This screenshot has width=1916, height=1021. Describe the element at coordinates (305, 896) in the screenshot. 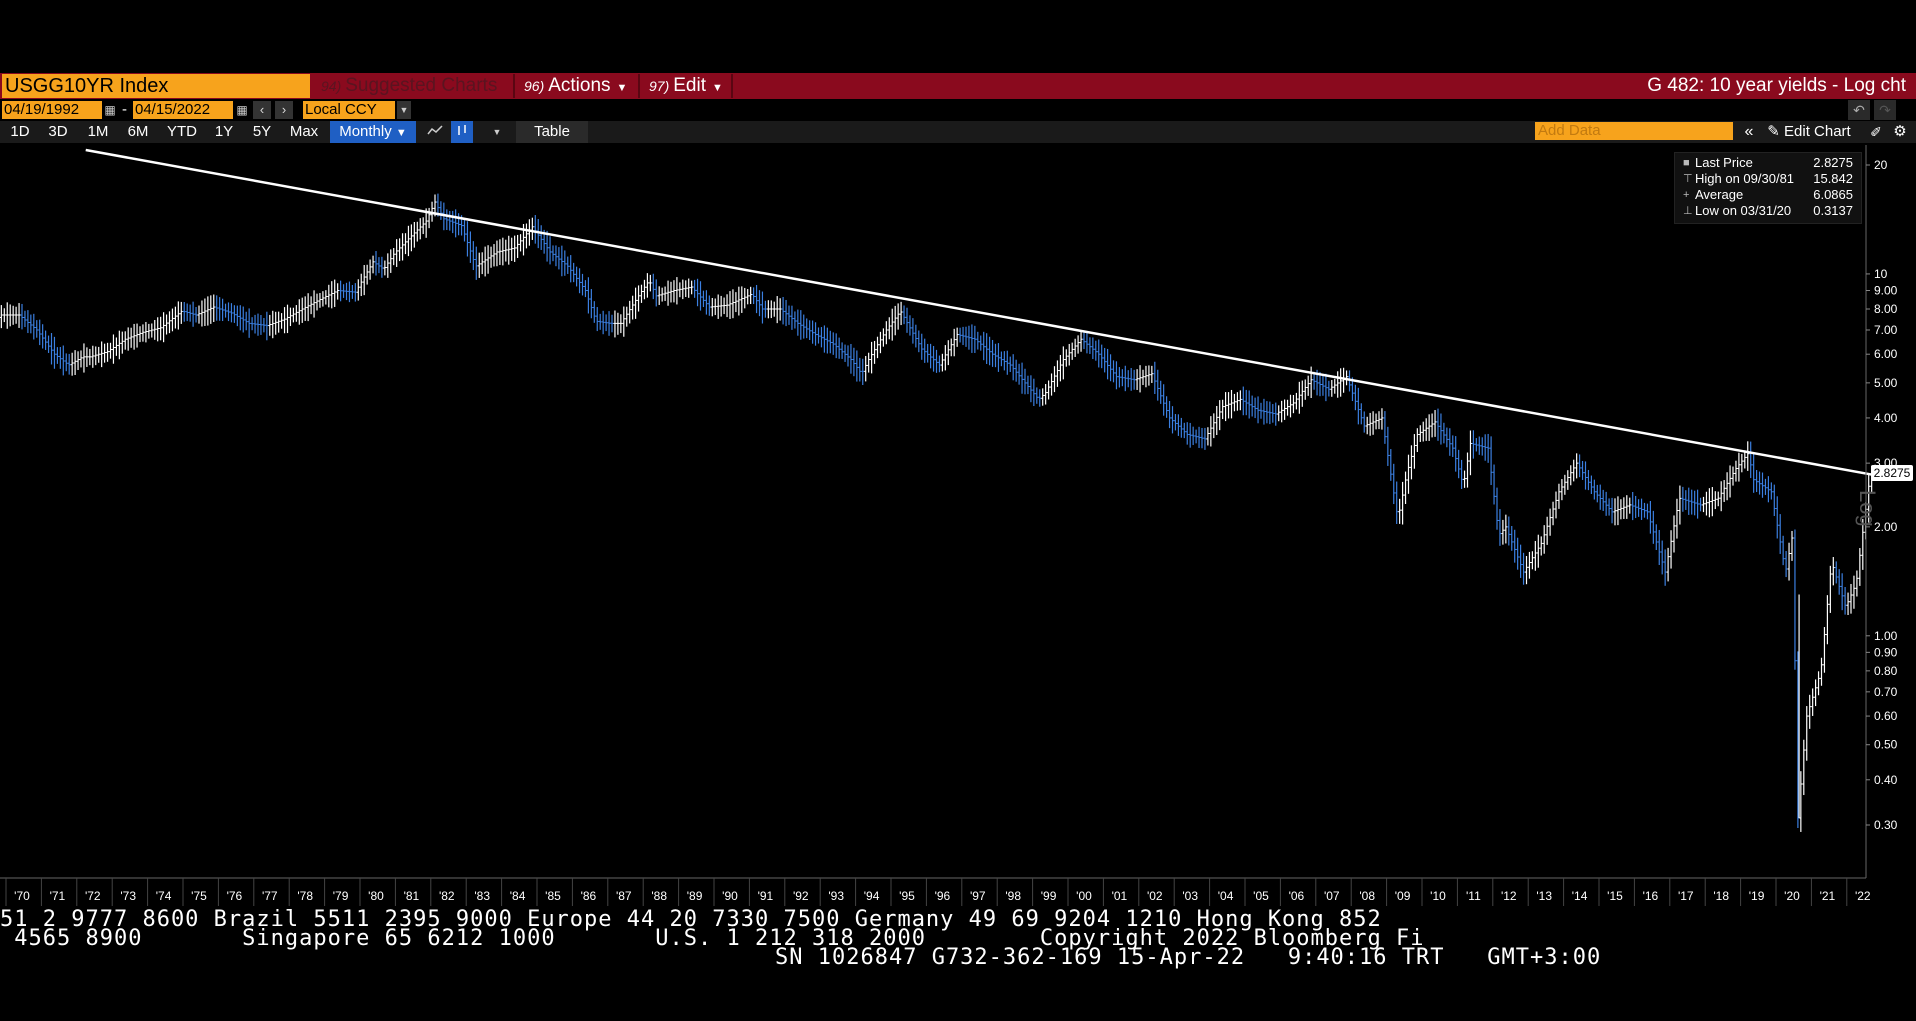

I see `x-tick-label: '78` at that location.